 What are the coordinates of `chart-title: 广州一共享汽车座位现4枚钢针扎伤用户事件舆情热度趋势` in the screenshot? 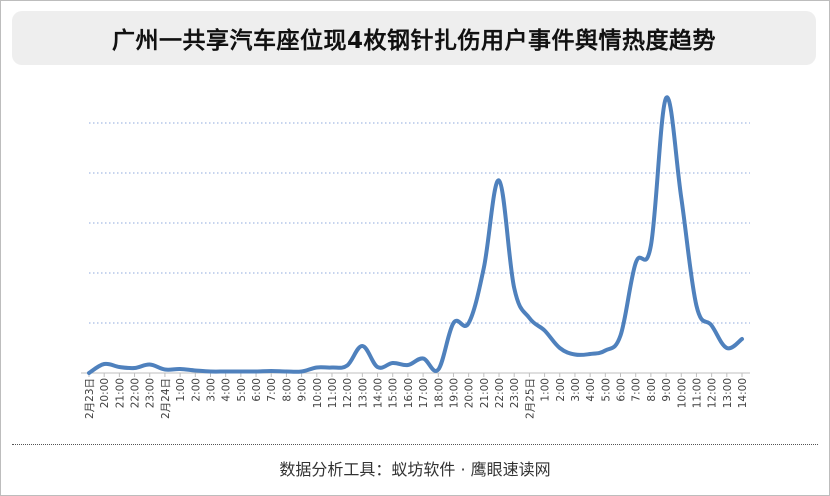 It's located at (413, 41).